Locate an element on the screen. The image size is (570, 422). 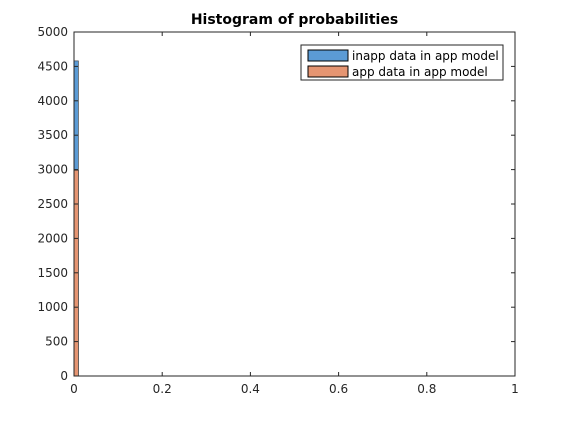
y-tick-label: 3500 is located at coordinates (52, 135).